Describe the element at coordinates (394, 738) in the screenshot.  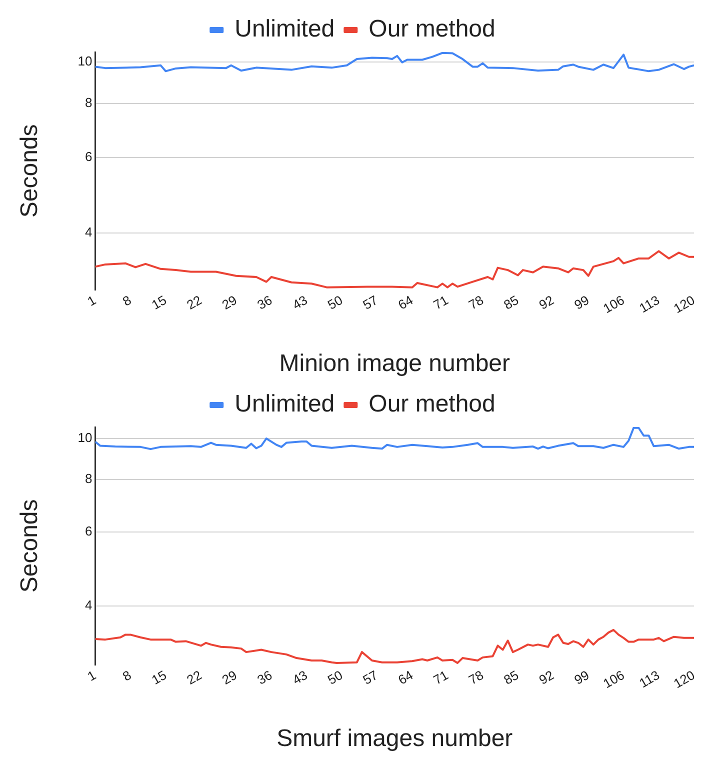
I see `x-axis-title: Smurf images number` at that location.